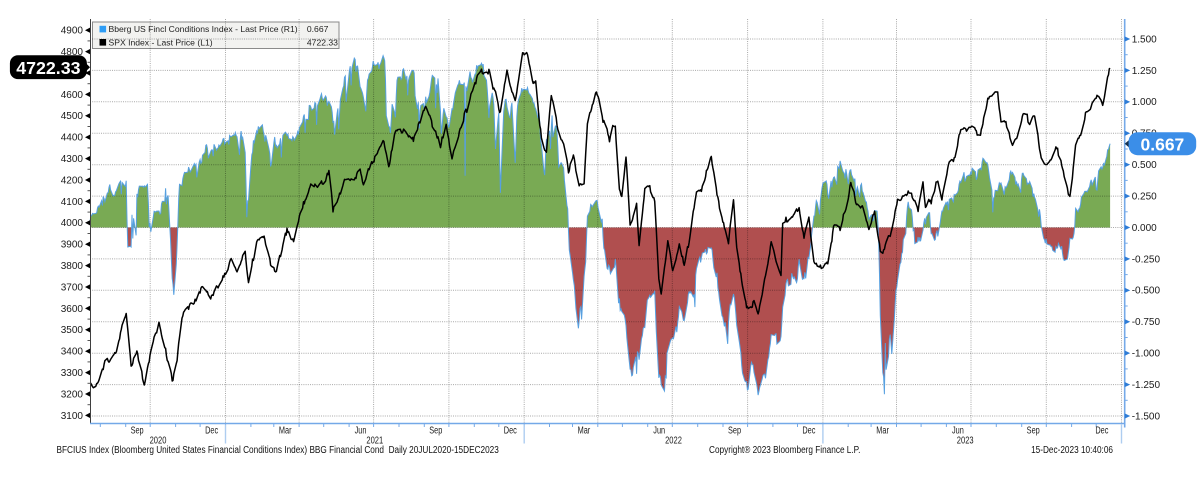  What do you see at coordinates (158, 439) in the screenshot?
I see `svg-text: 2020` at bounding box center [158, 439].